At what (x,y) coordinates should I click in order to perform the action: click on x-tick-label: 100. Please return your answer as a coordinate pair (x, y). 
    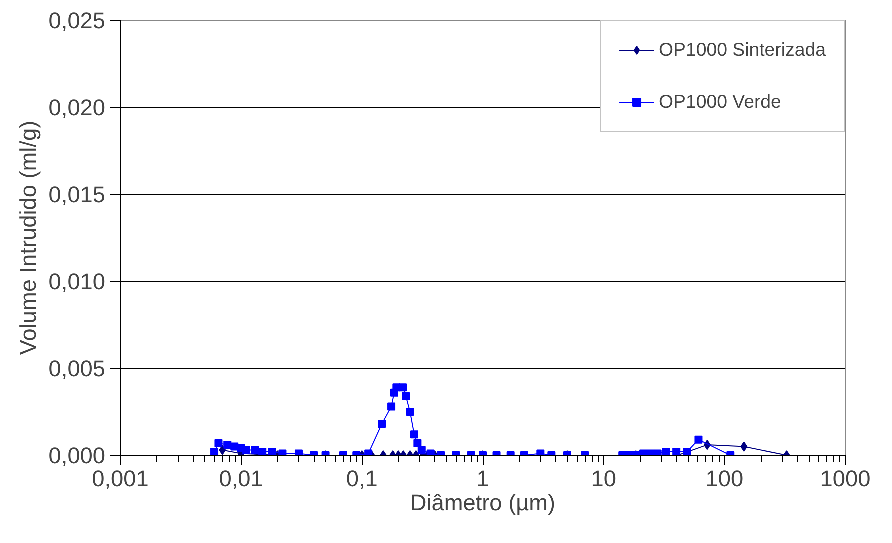
    Looking at the image, I should click on (725, 479).